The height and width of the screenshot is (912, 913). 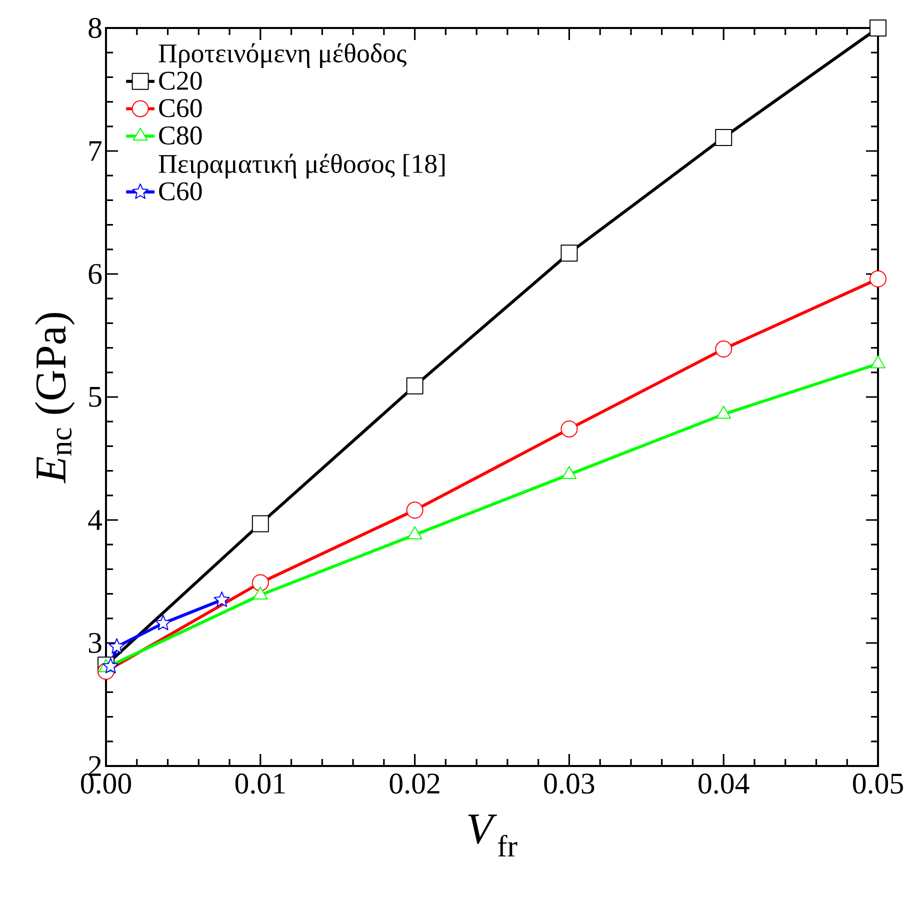 I want to click on x-tick-label: 0.04, so click(x=724, y=784).